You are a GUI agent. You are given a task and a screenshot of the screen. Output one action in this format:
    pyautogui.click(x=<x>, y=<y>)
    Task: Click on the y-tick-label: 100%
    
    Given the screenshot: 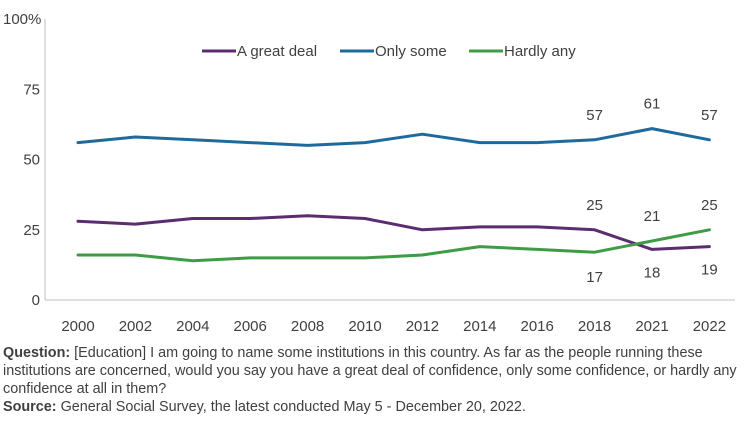 What is the action you would take?
    pyautogui.click(x=22, y=19)
    